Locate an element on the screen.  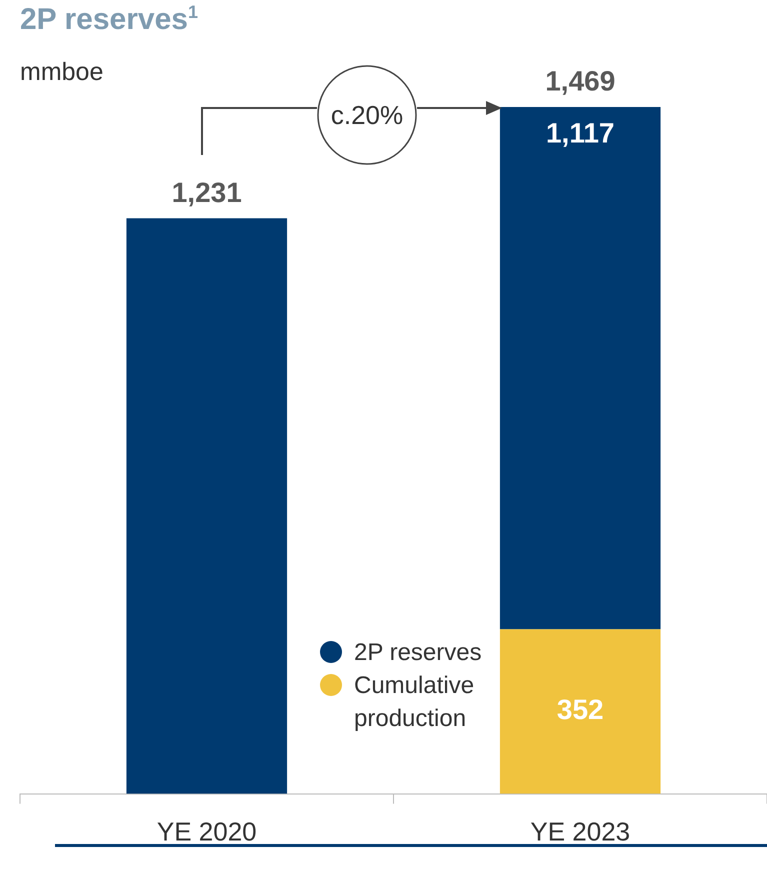
legend-label: 2P reserves is located at coordinates (418, 653).